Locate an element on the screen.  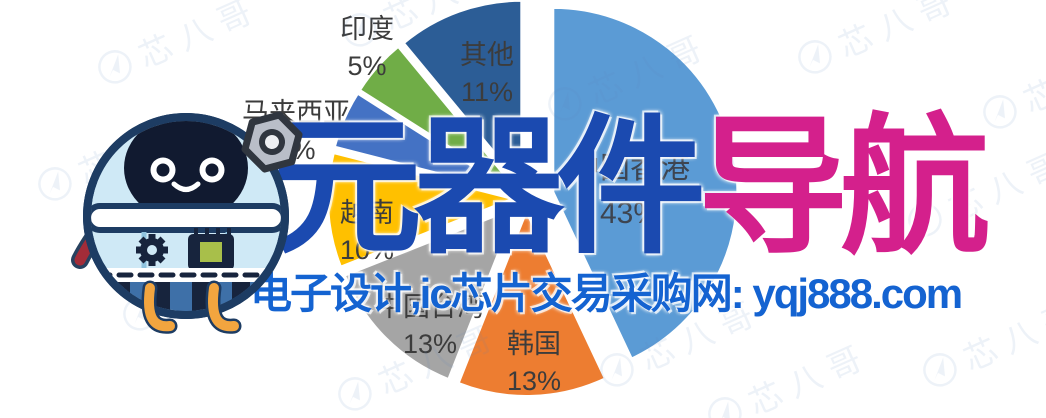
pie-label-name: 韩国 is located at coordinates (533, 344).